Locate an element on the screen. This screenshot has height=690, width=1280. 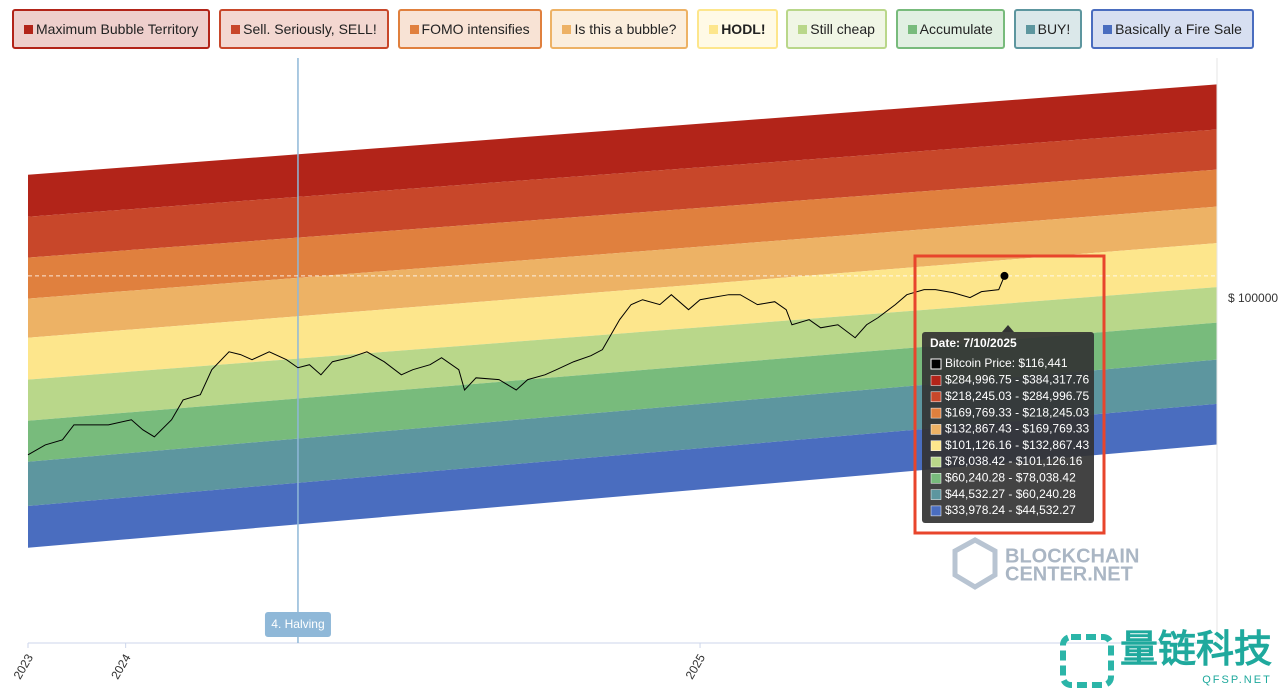
tooltip-row: $218,245.03 - $284,996.75 is located at coordinates (1017, 396).